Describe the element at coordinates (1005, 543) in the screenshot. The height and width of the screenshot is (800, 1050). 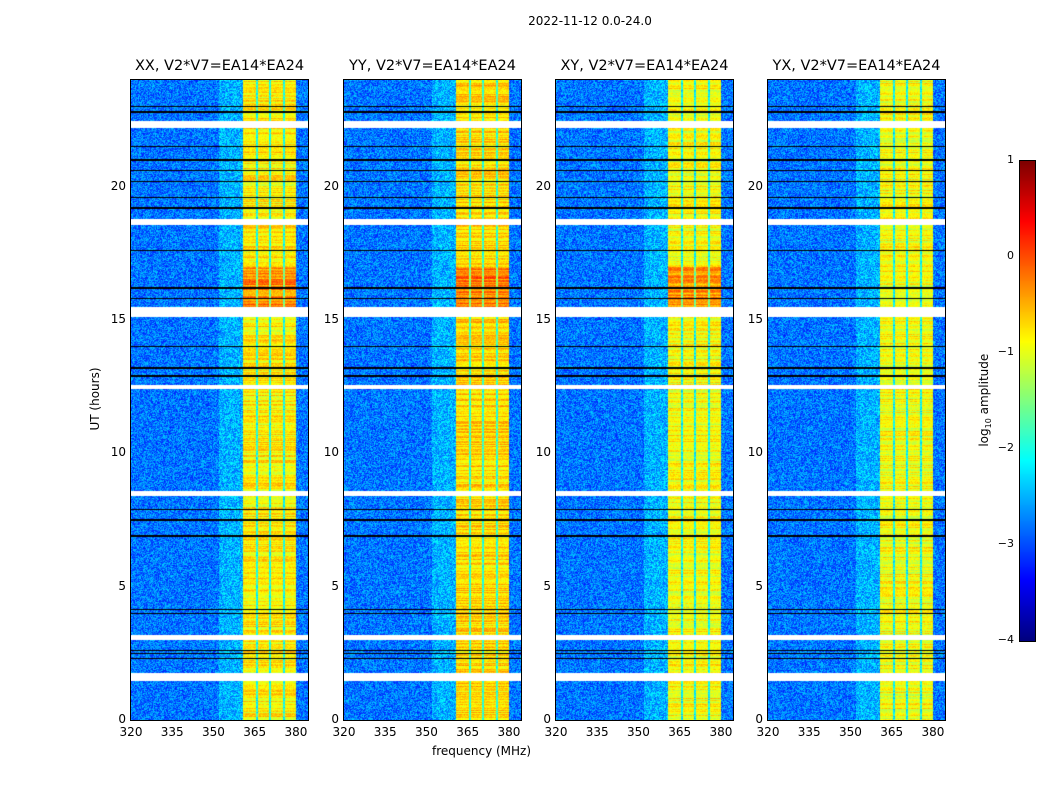
I see `colorbar-tick-label: −3` at that location.